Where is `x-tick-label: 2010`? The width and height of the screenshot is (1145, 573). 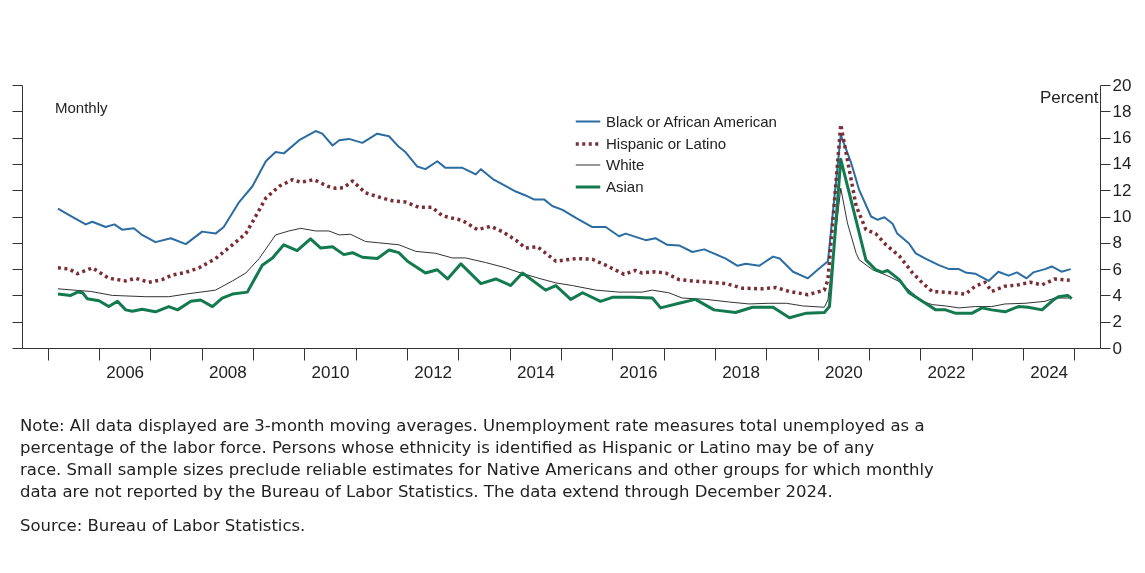 x-tick-label: 2010 is located at coordinates (330, 372).